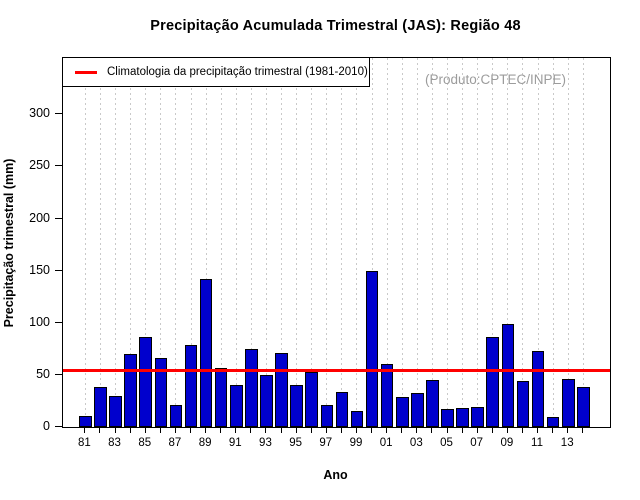 The image size is (640, 500). I want to click on bar-1986, so click(161, 392).